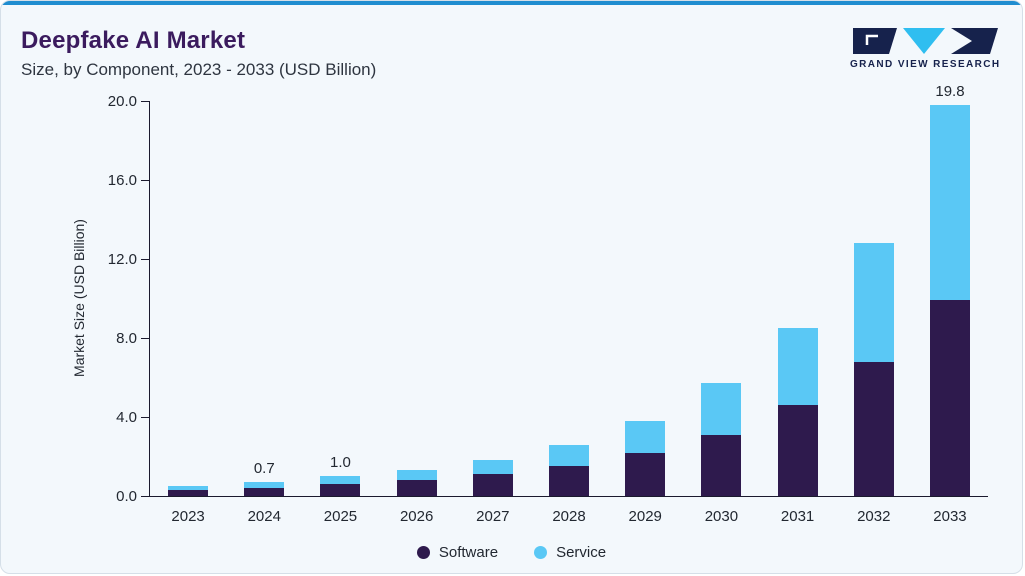  Describe the element at coordinates (511, 552) in the screenshot. I see `legend: Software Service` at that location.